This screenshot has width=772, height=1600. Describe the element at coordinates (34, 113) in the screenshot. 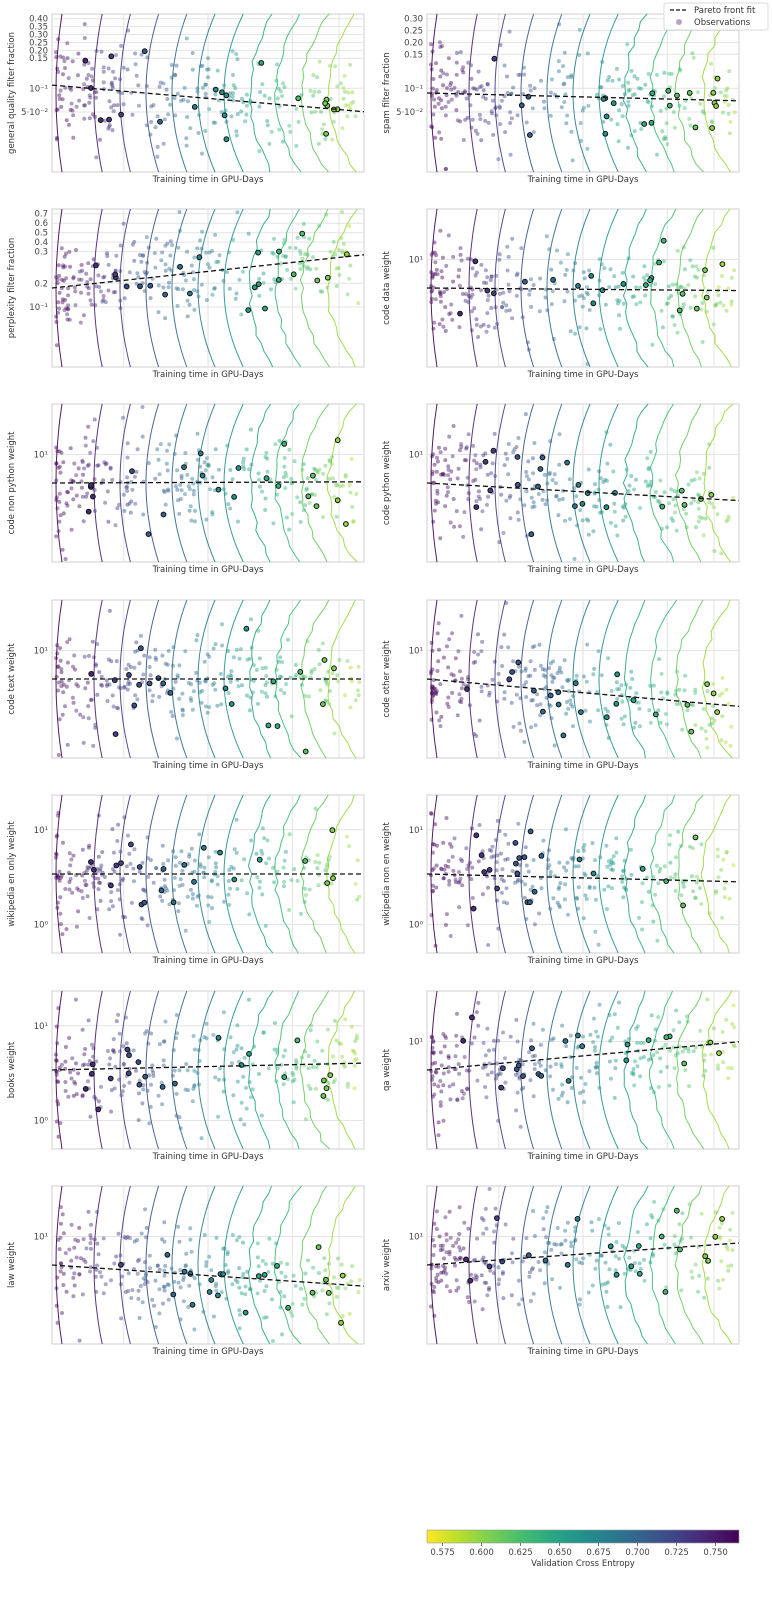

I see `y-tick-label: 5·10⁻²` at that location.